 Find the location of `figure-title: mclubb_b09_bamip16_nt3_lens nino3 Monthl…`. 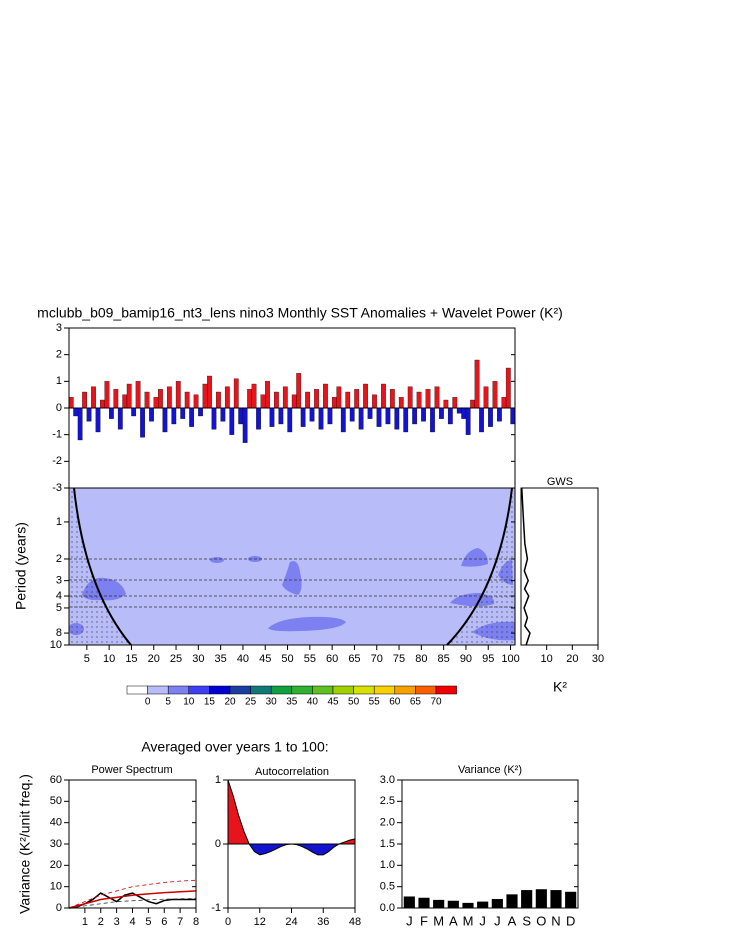

figure-title: mclubb_b09_bamip16_nt3_lens nino3 Monthl… is located at coordinates (300, 313).